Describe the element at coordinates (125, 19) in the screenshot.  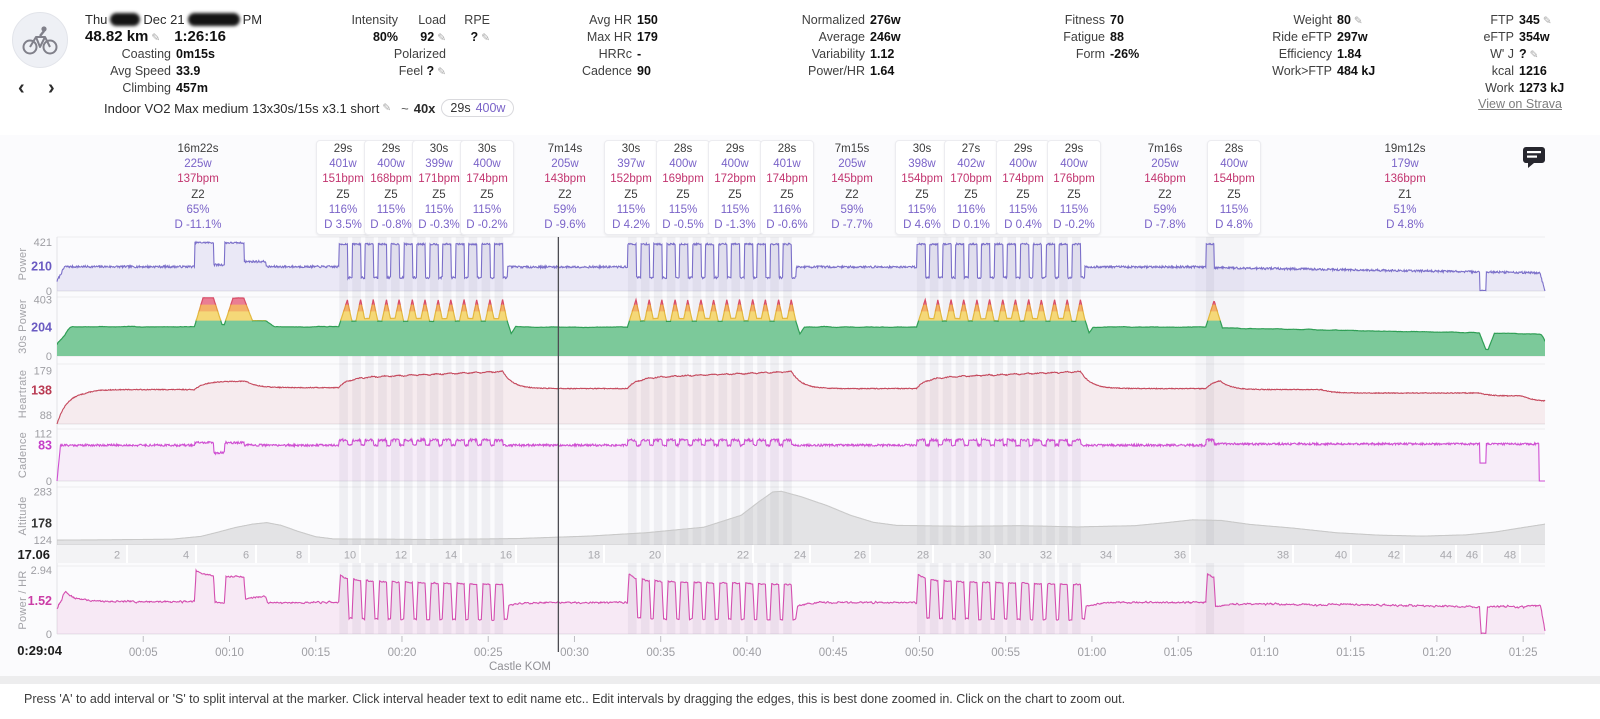
I see `redacted-blob` at that location.